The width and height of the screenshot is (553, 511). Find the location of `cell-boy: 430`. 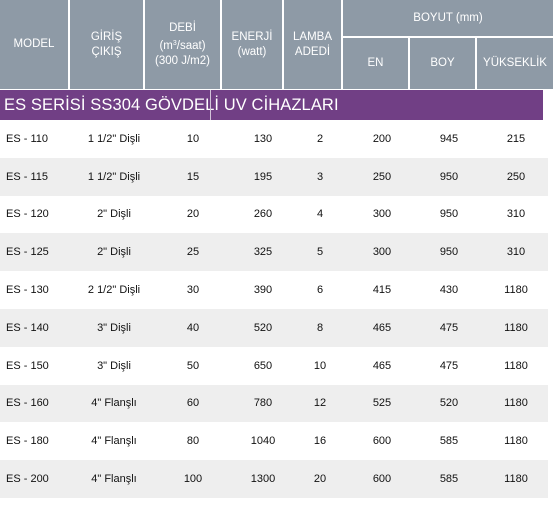

cell-boy: 430 is located at coordinates (449, 290).